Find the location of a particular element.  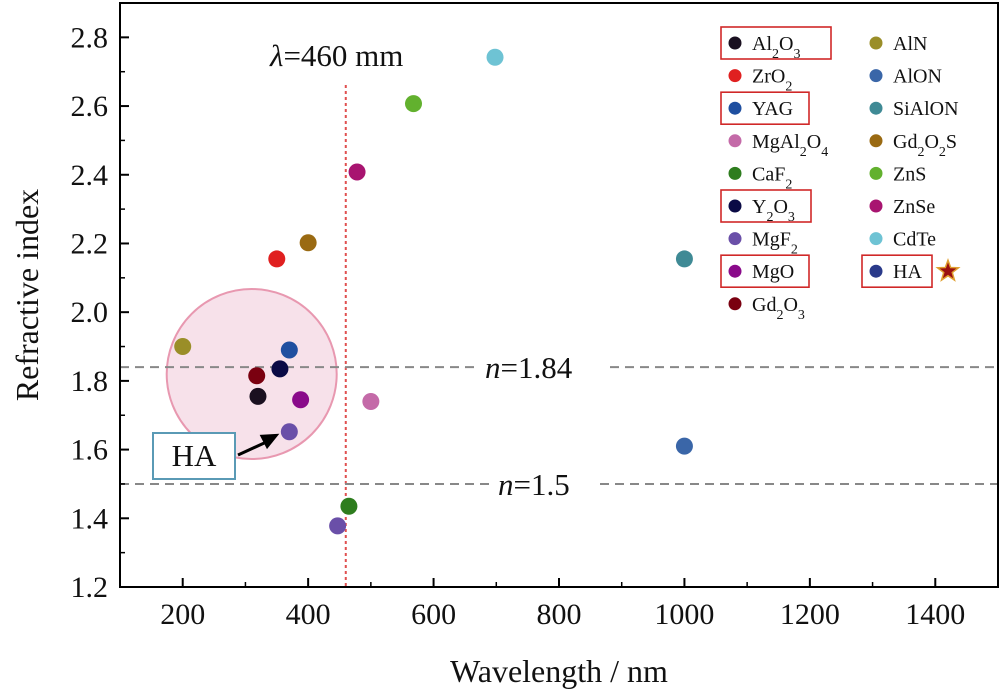

data-point-gdos is located at coordinates (308, 243).